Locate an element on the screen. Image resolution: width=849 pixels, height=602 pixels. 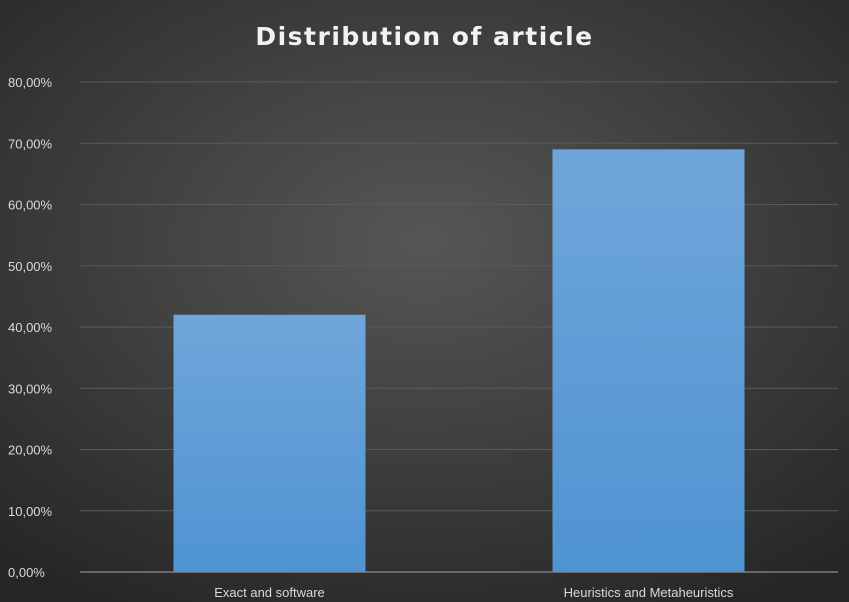
y-tick-label: 30,00% is located at coordinates (30, 388).